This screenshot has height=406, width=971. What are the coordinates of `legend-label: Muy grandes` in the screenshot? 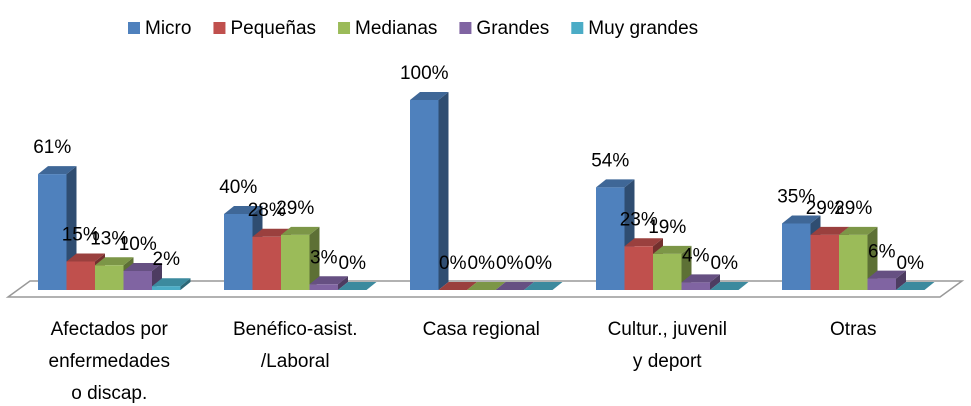 It's located at (643, 28).